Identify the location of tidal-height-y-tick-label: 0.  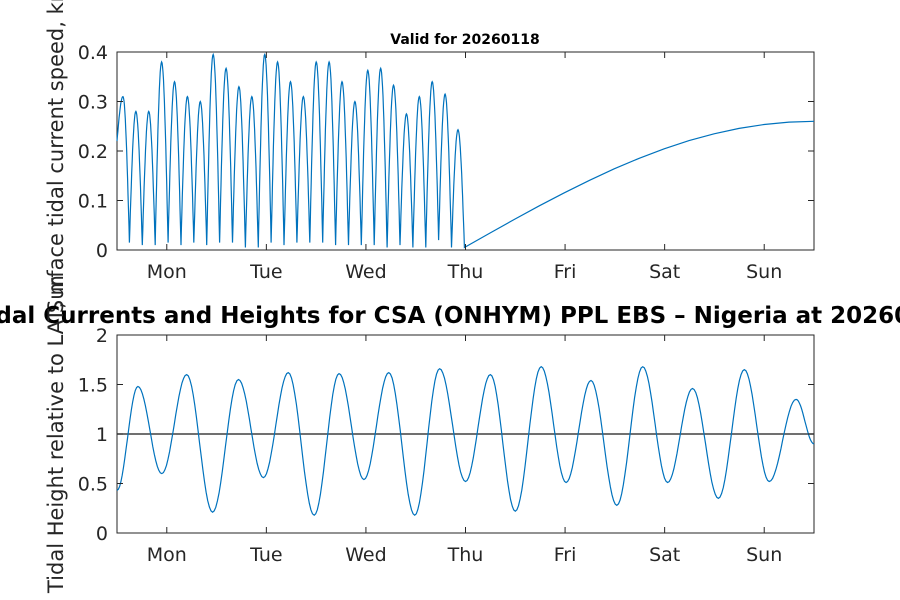
(102, 534).